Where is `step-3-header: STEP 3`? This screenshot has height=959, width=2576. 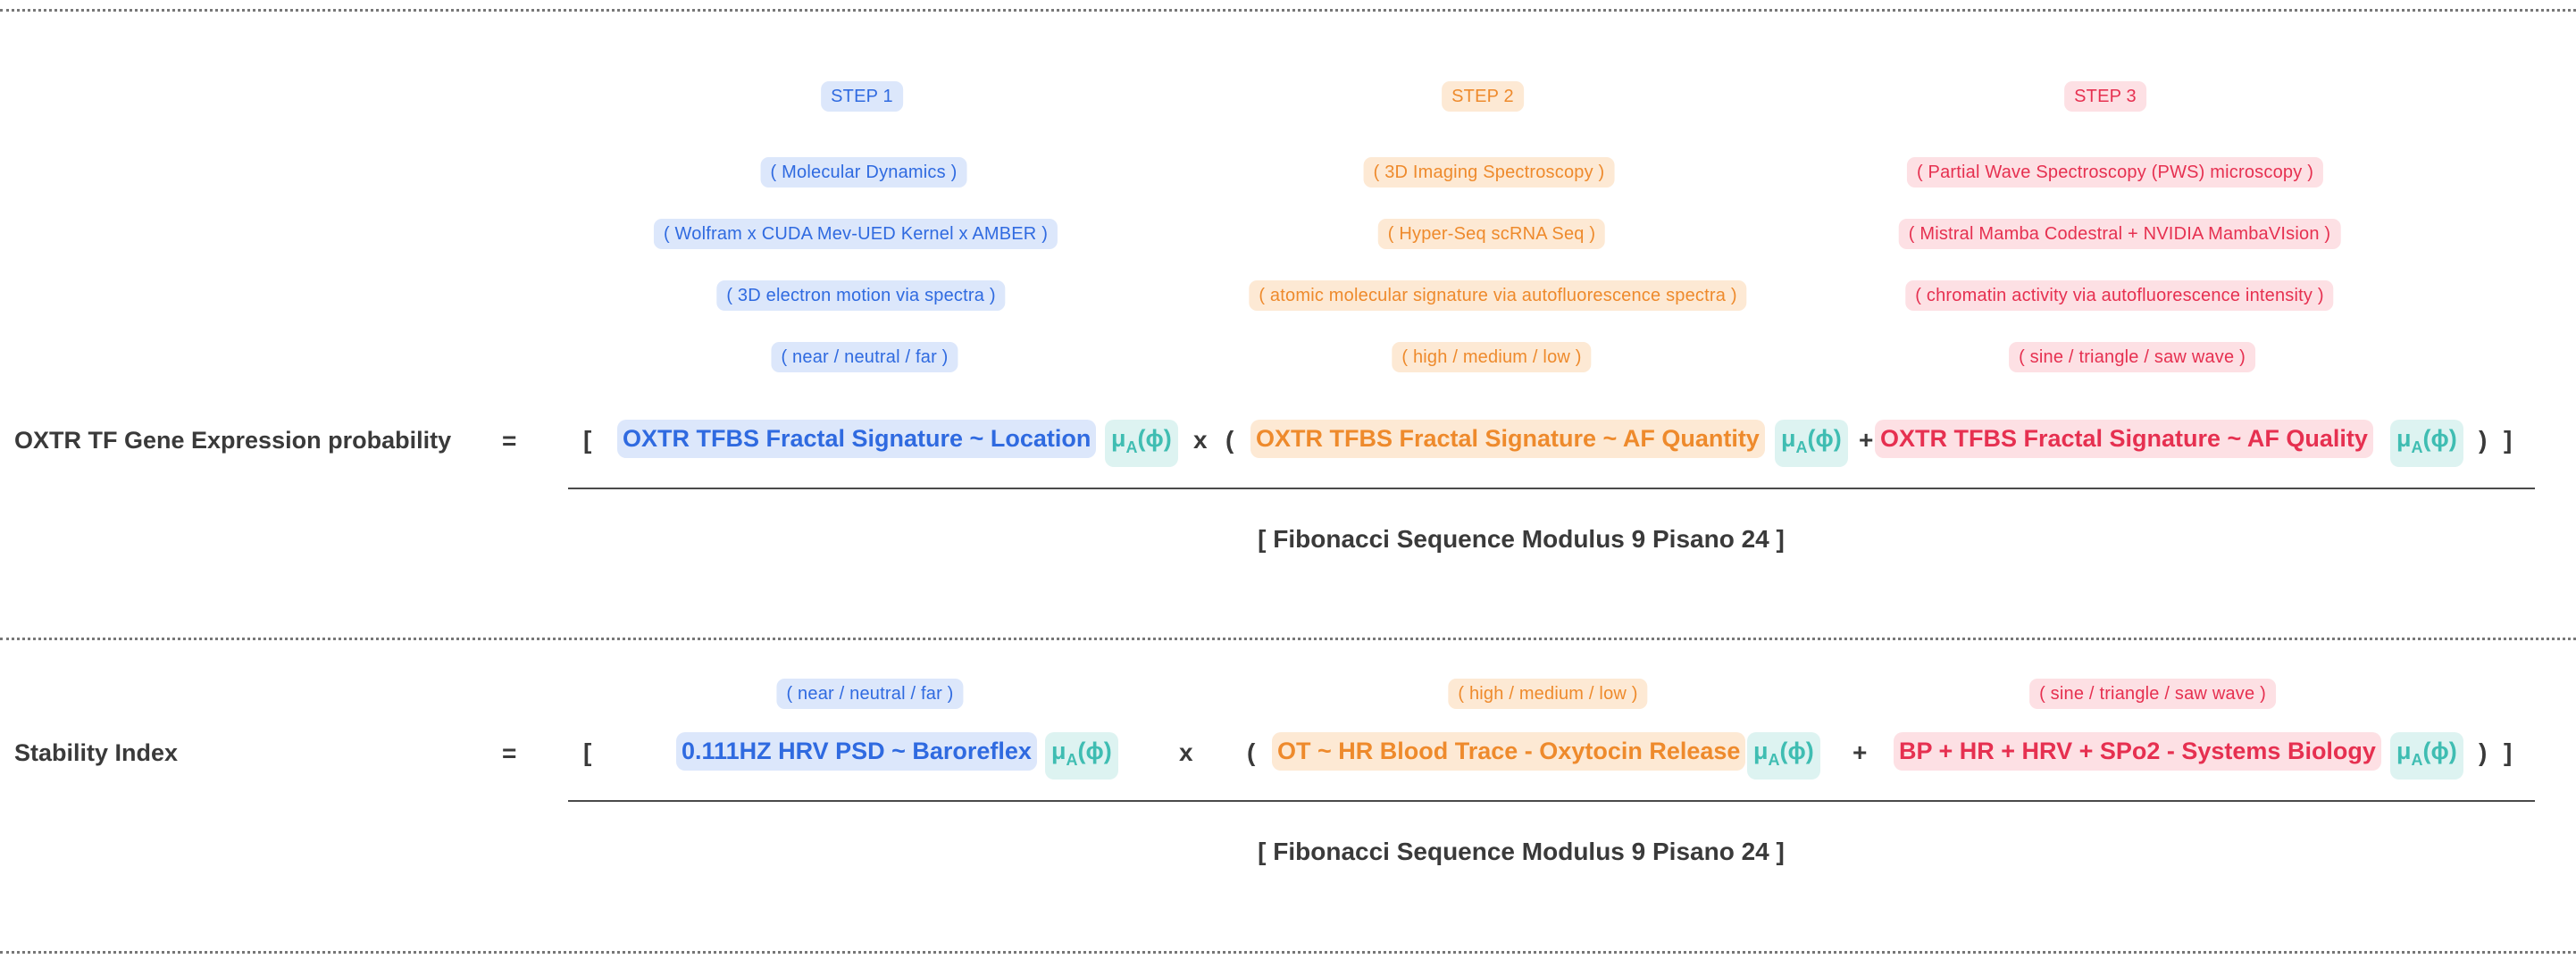 step-3-header: STEP 3 is located at coordinates (2105, 96).